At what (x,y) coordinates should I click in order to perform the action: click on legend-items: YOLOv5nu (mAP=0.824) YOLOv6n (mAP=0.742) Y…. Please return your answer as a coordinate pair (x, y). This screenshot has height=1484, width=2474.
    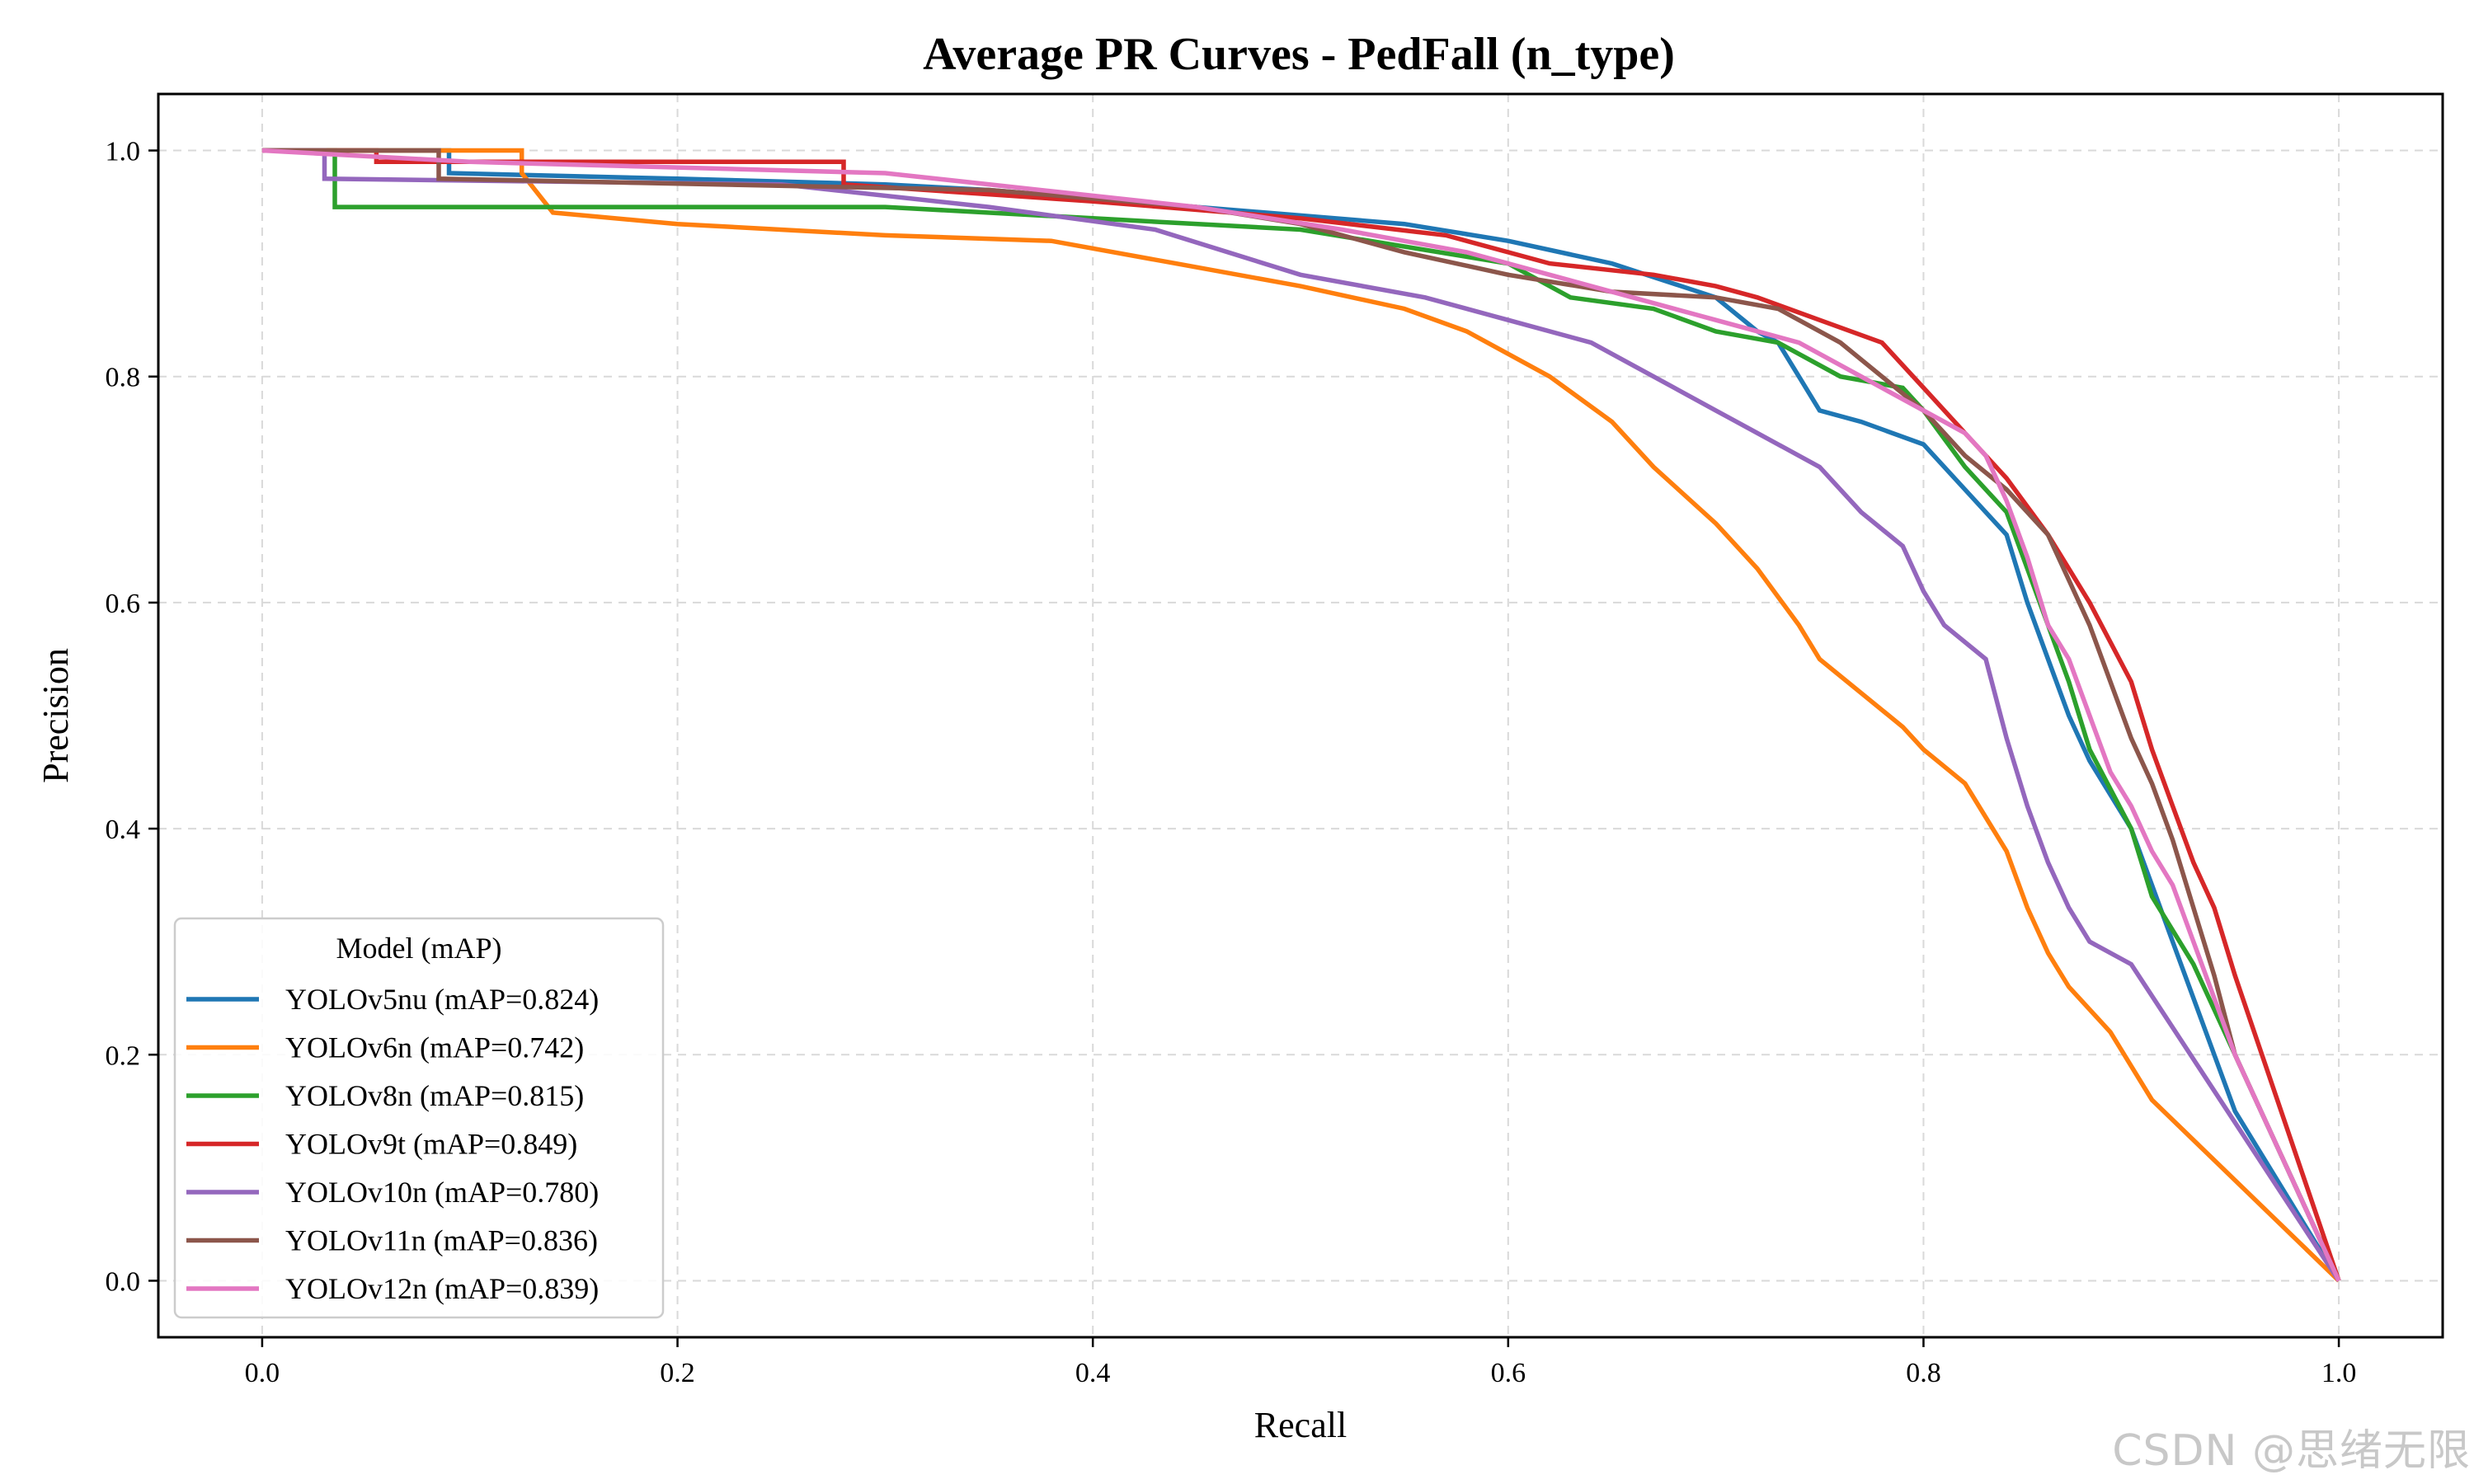
    Looking at the image, I should click on (392, 1144).